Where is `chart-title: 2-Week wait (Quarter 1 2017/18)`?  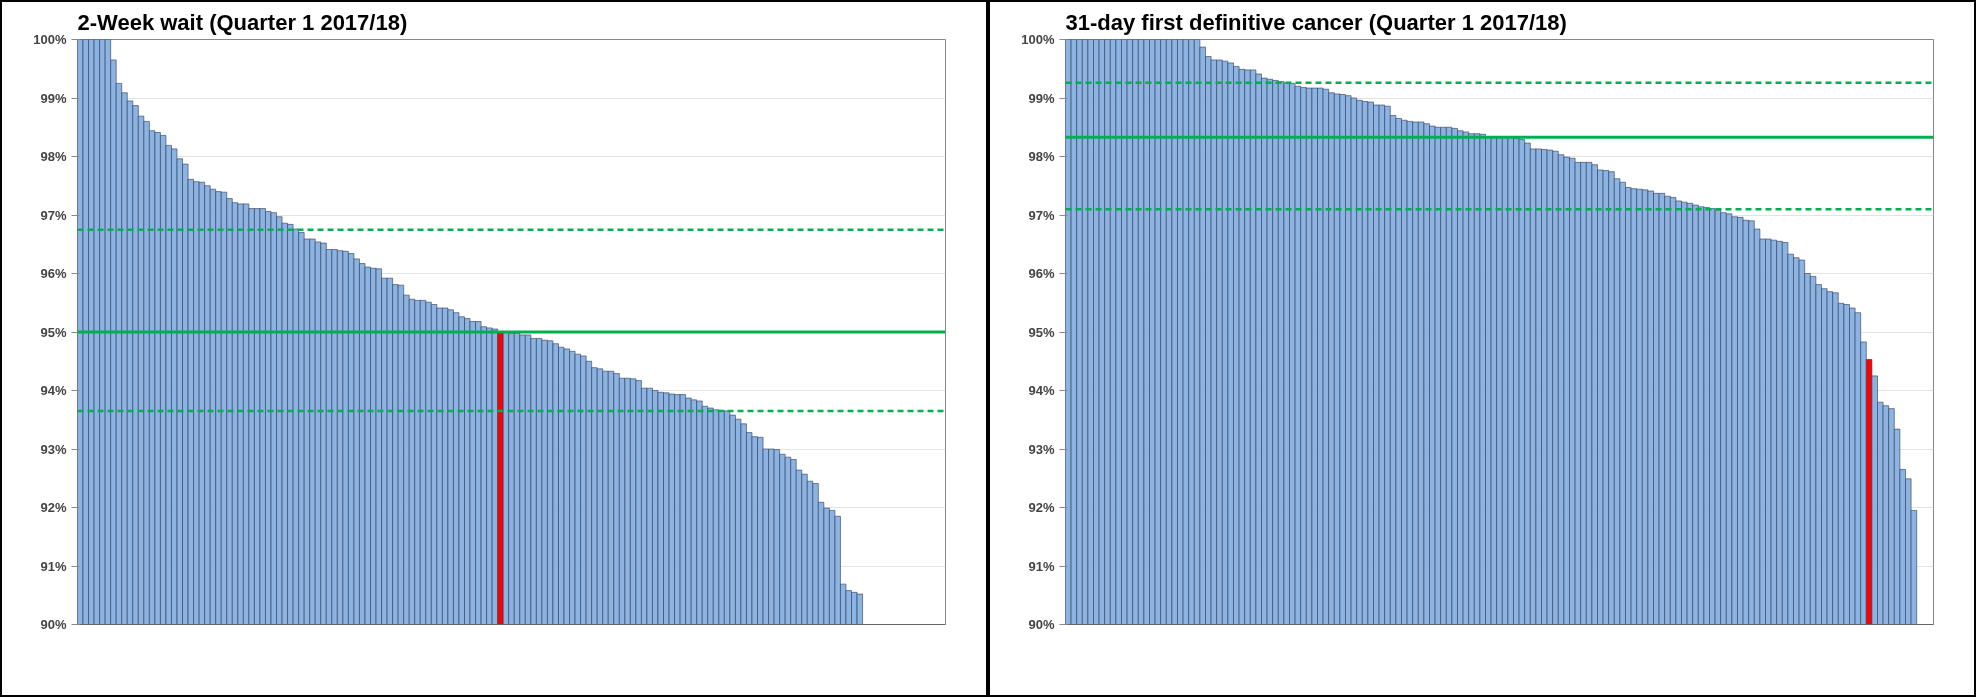
chart-title: 2-Week wait (Quarter 1 2017/18) is located at coordinates (242, 22).